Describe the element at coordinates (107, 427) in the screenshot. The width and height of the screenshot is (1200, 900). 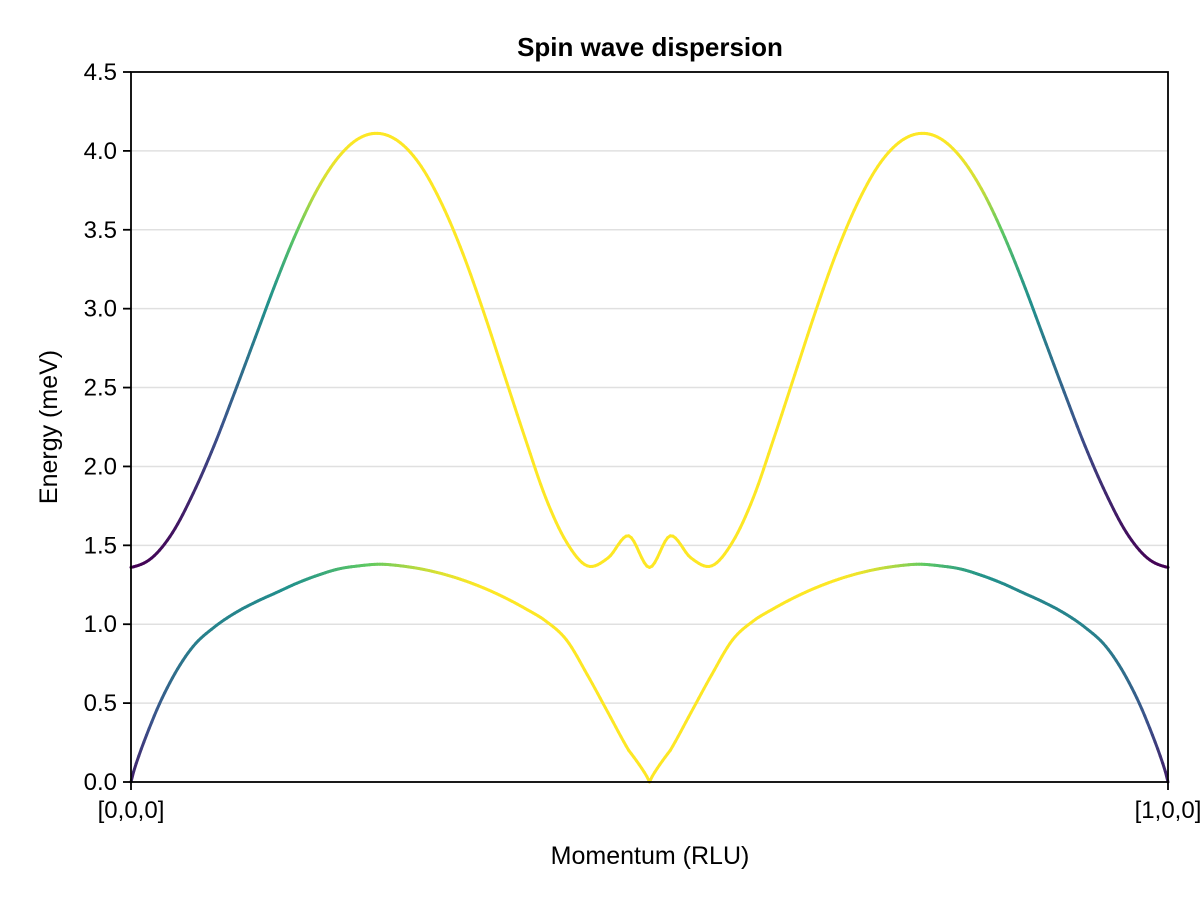
I see `y-axis-ticks: 0.0 0.5 1.0 1.5 2.0 2.5 3.0 3.5 4.0 4.5` at that location.